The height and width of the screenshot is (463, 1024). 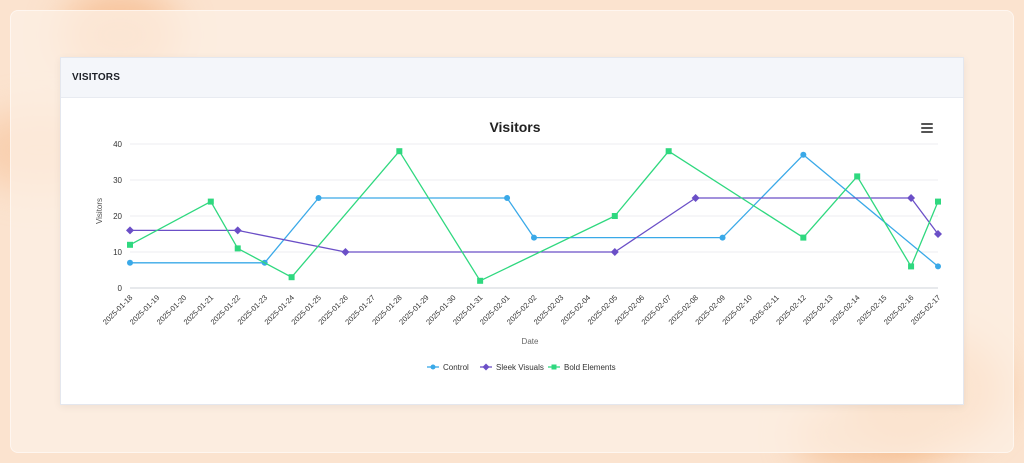 I want to click on x-axis-label: Date, so click(x=530, y=341).